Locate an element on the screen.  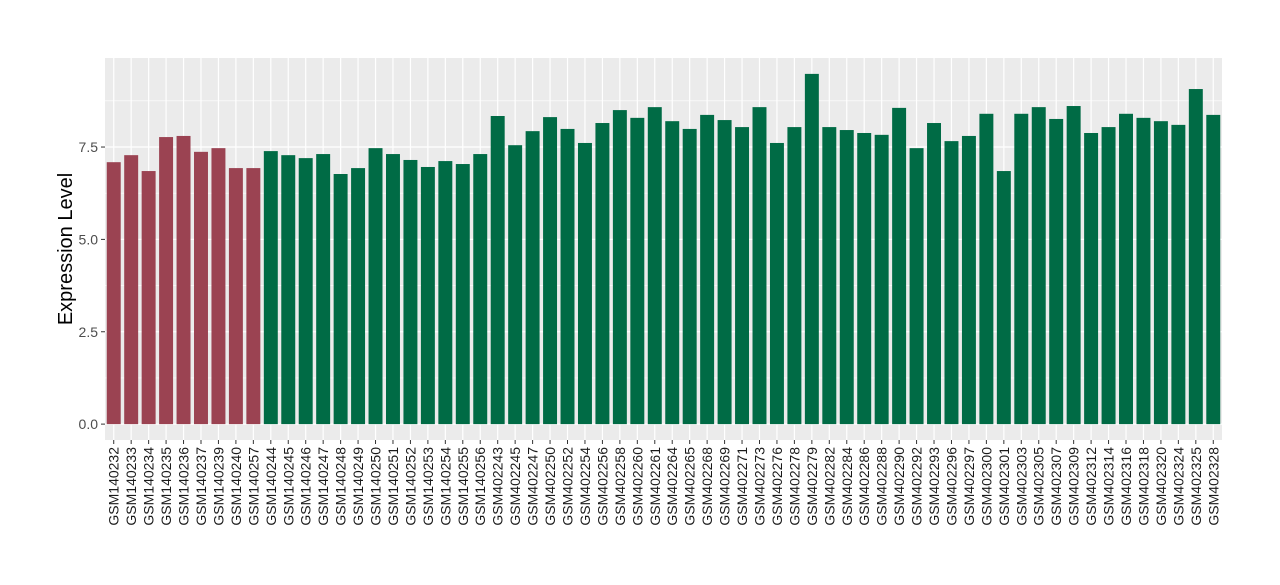
x-tick-label: GSM402297 is located at coordinates (969, 486).